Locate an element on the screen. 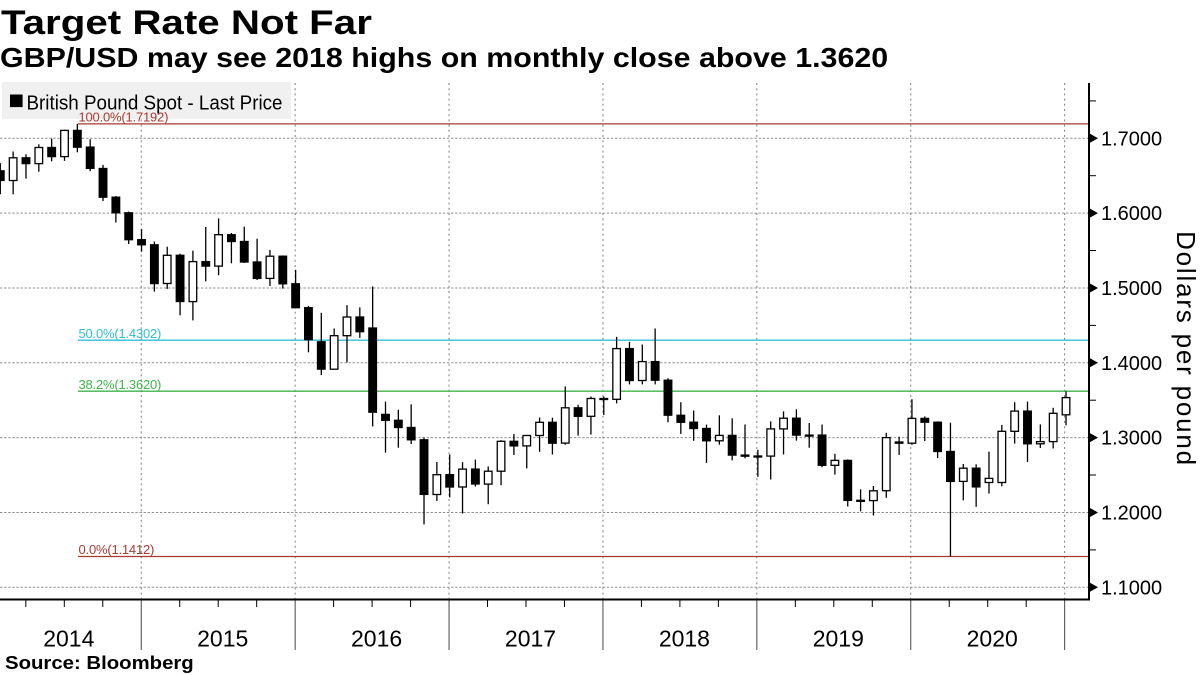  svg-text: Dollars per pound is located at coordinates (1185, 349).